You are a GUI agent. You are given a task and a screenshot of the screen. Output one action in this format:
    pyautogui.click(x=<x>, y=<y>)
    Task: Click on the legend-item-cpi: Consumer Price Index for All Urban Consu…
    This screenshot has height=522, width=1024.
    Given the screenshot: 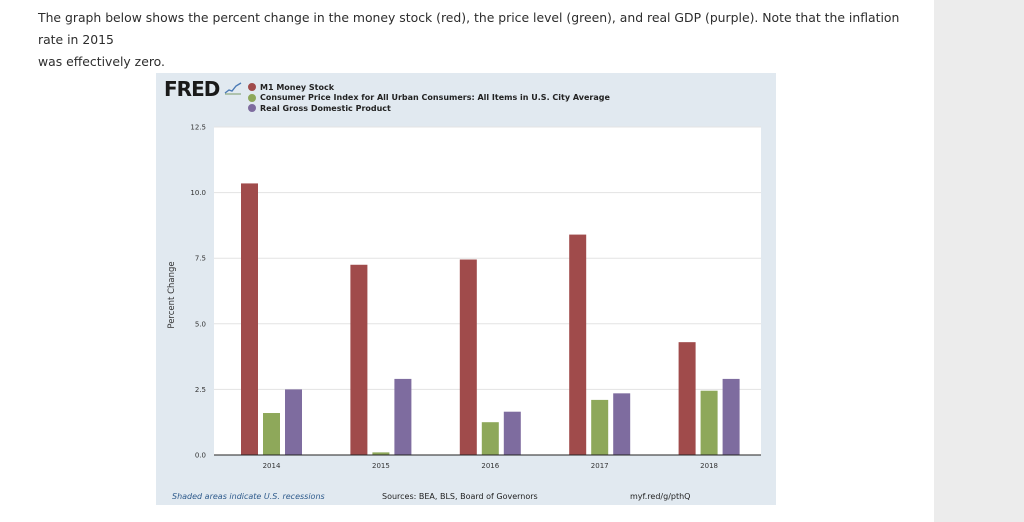 What is the action you would take?
    pyautogui.click(x=429, y=98)
    